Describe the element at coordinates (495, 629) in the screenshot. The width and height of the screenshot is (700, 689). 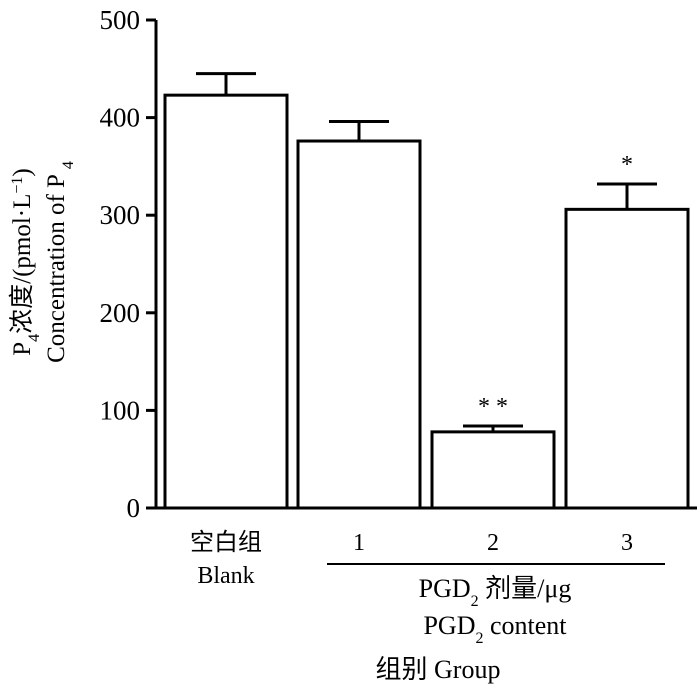
I see `x-axis-content-title: PGD2 content` at that location.